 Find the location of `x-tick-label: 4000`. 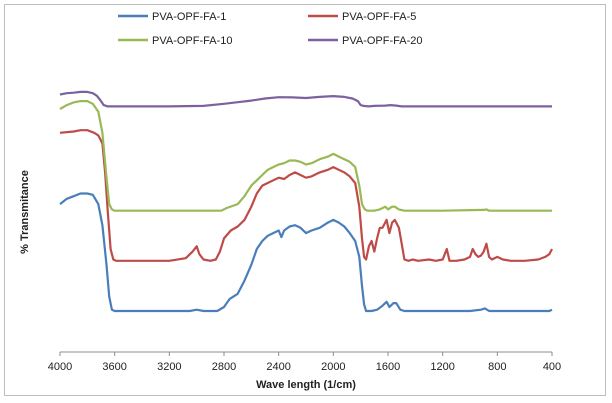

x-tick-label: 4000 is located at coordinates (60, 367).